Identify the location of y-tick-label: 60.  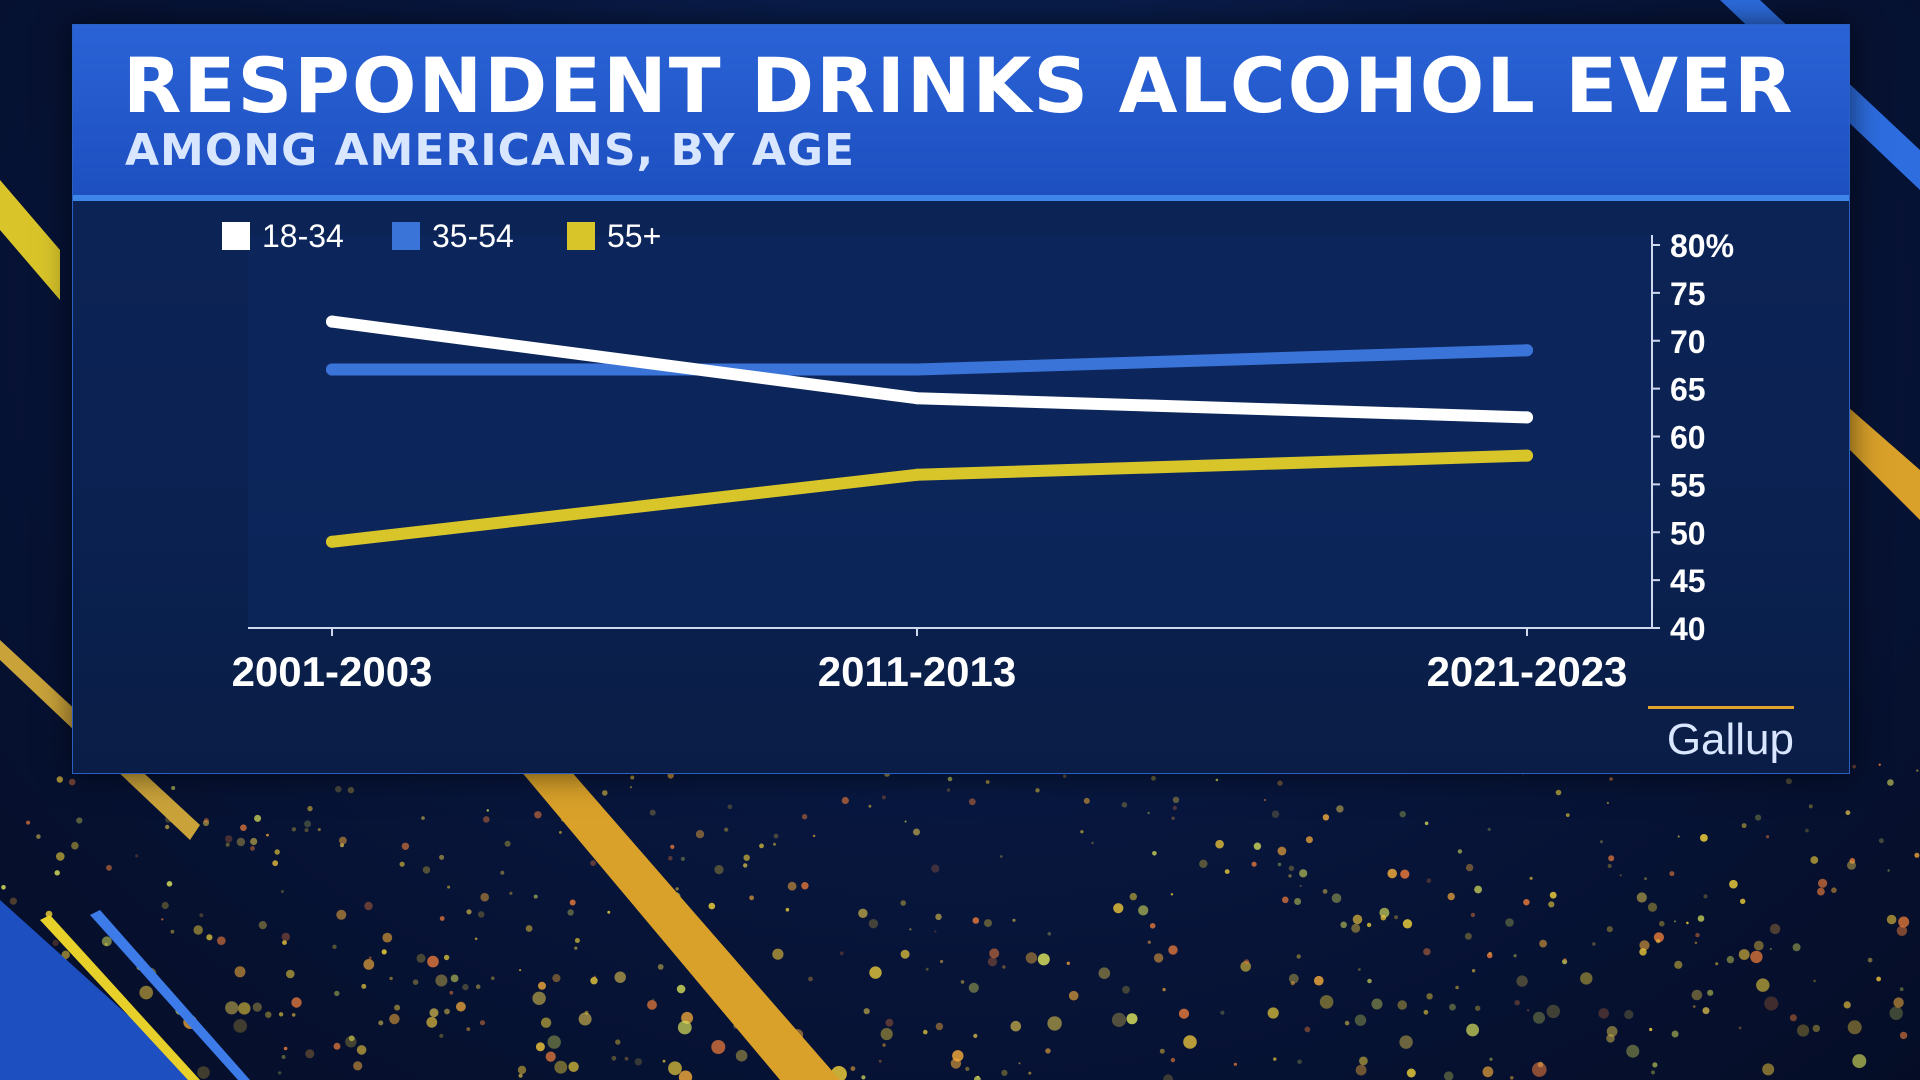
(1688, 438).